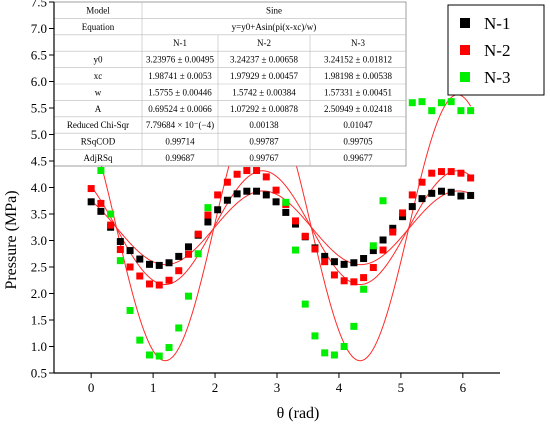 This screenshot has width=550, height=429. What do you see at coordinates (98, 125) in the screenshot?
I see `fit-table-row-label: Reduced Chi-Sqr` at bounding box center [98, 125].